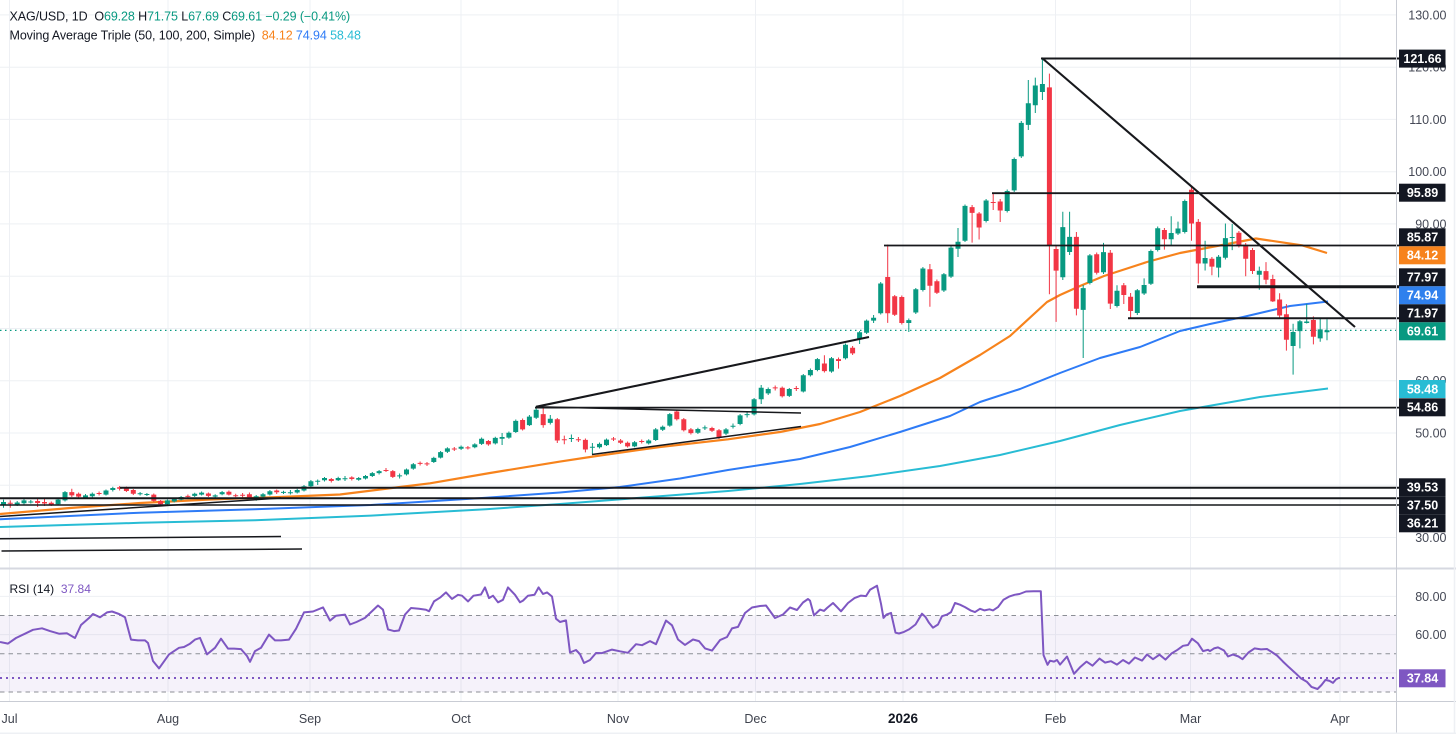  Describe the element at coordinates (1430, 635) in the screenshot. I see `svg-text: 60.00` at that location.